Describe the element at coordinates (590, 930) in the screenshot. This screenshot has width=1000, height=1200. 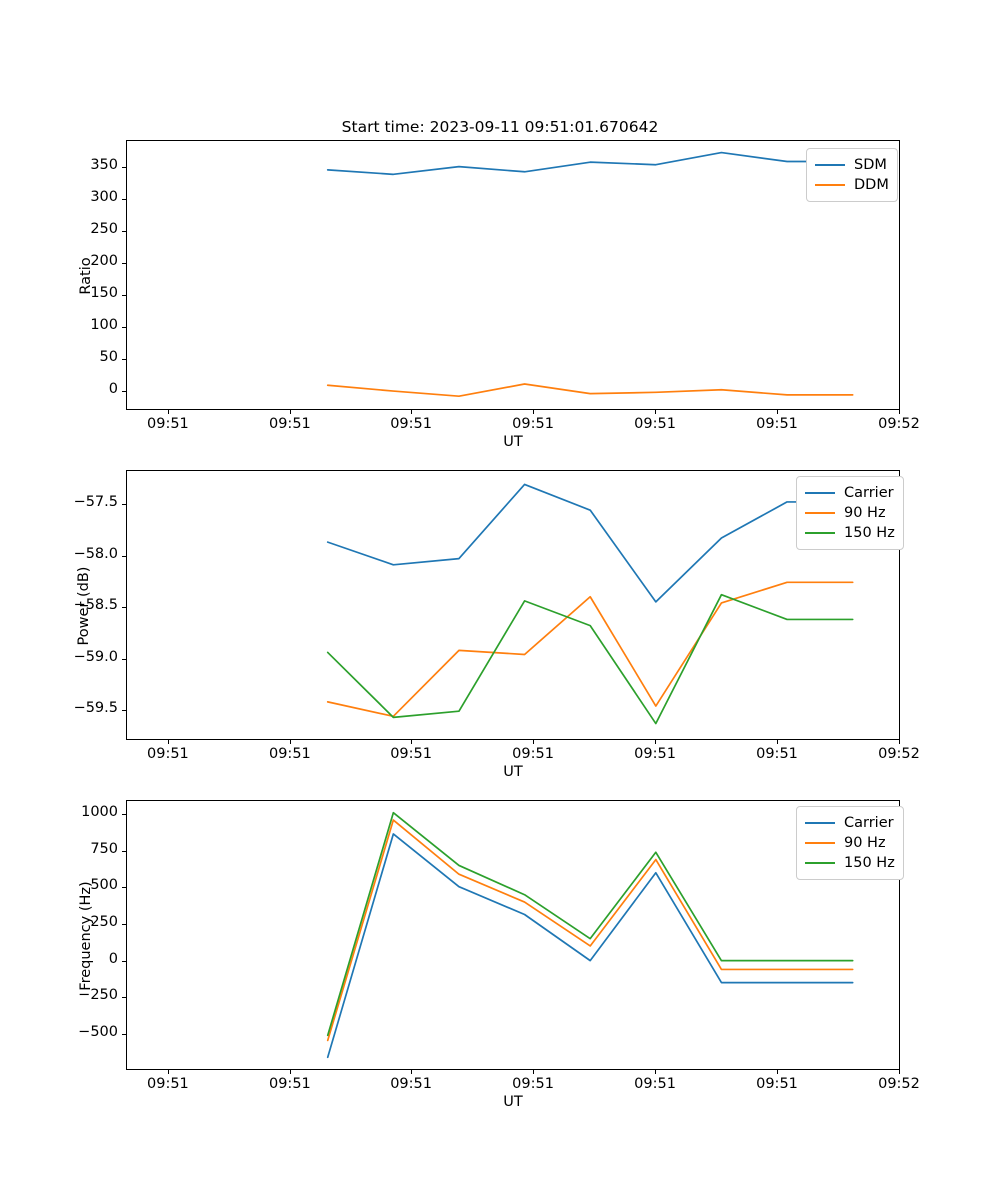
I see `series-line-90-hz` at that location.